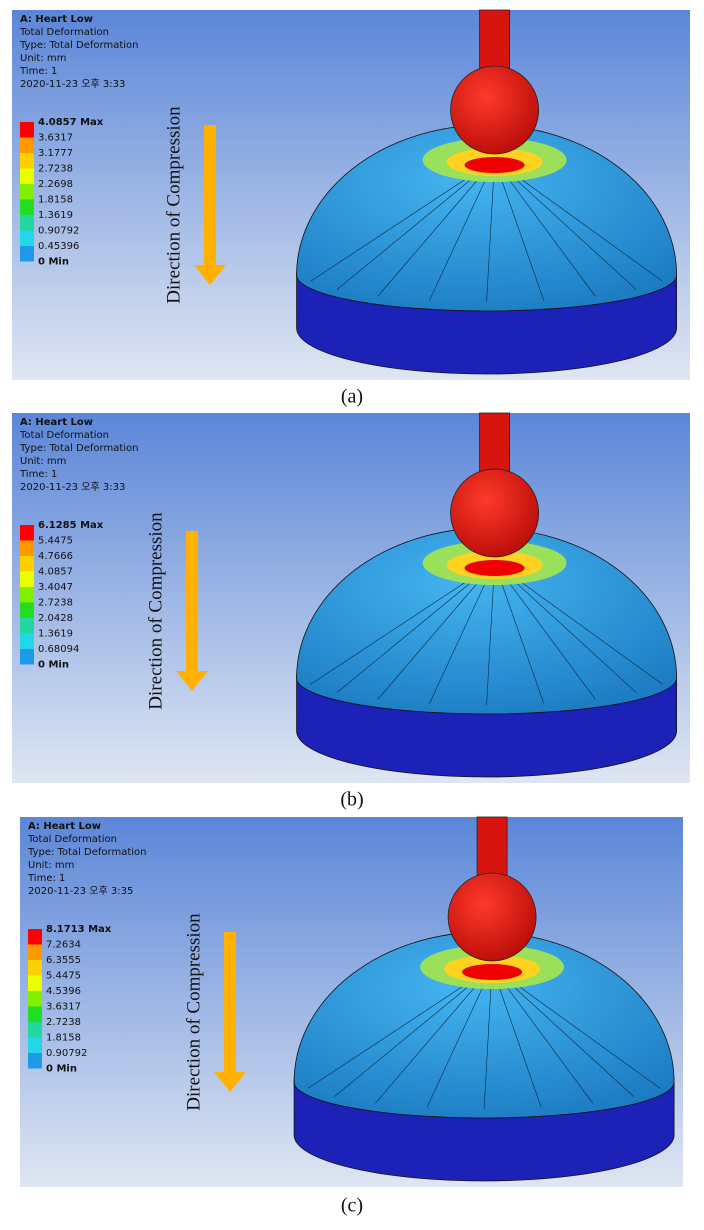 This screenshot has height=1230, width=704. What do you see at coordinates (63, 991) in the screenshot?
I see `legend-label: 4.5396` at bounding box center [63, 991].